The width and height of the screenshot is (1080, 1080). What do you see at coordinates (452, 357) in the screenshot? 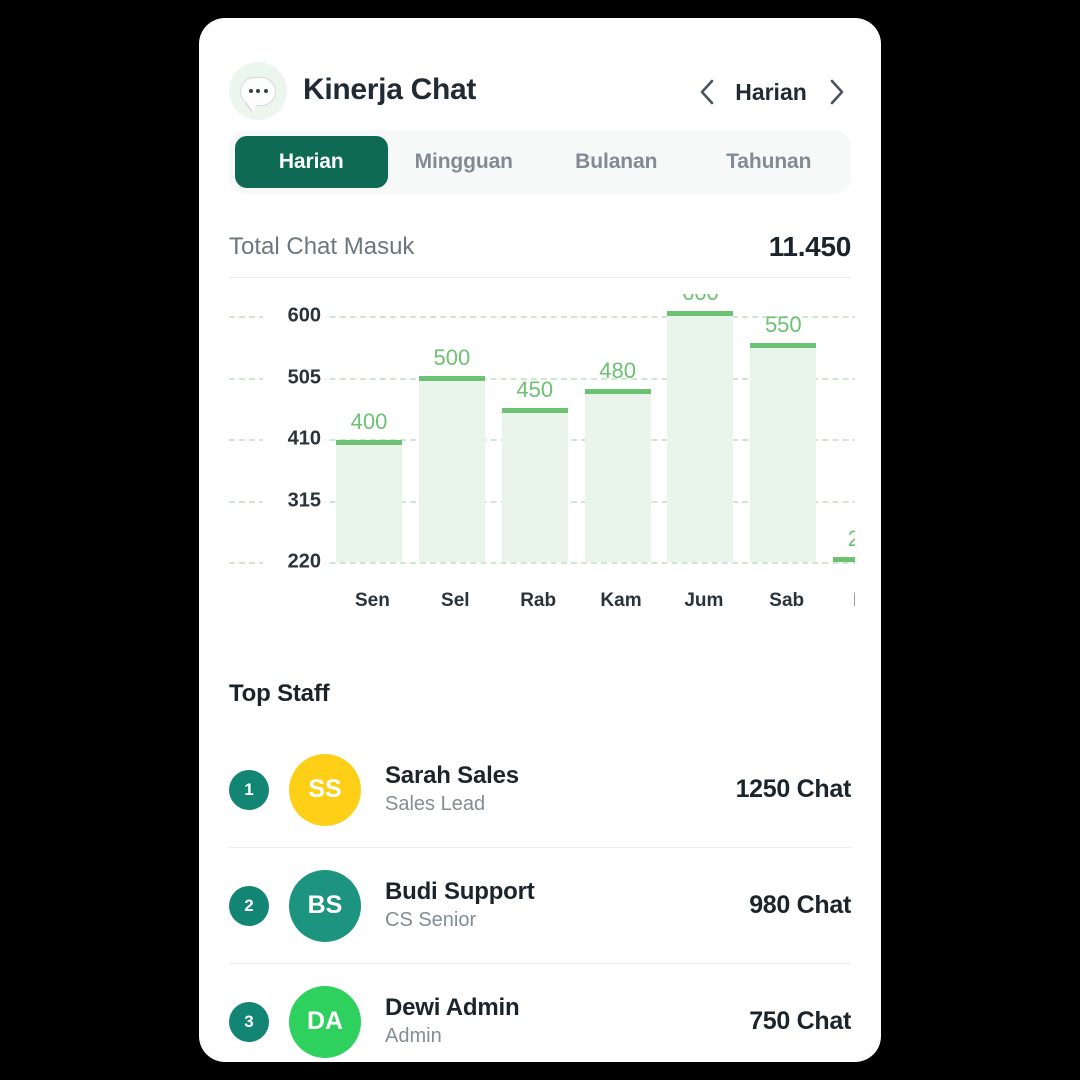
I see `bar-value-label: 500` at bounding box center [452, 357].